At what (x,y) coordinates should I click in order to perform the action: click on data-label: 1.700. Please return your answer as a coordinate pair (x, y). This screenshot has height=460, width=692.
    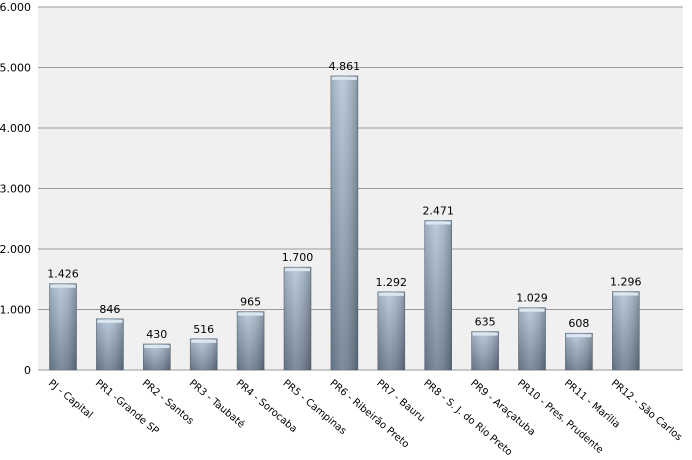
    Looking at the image, I should click on (298, 257).